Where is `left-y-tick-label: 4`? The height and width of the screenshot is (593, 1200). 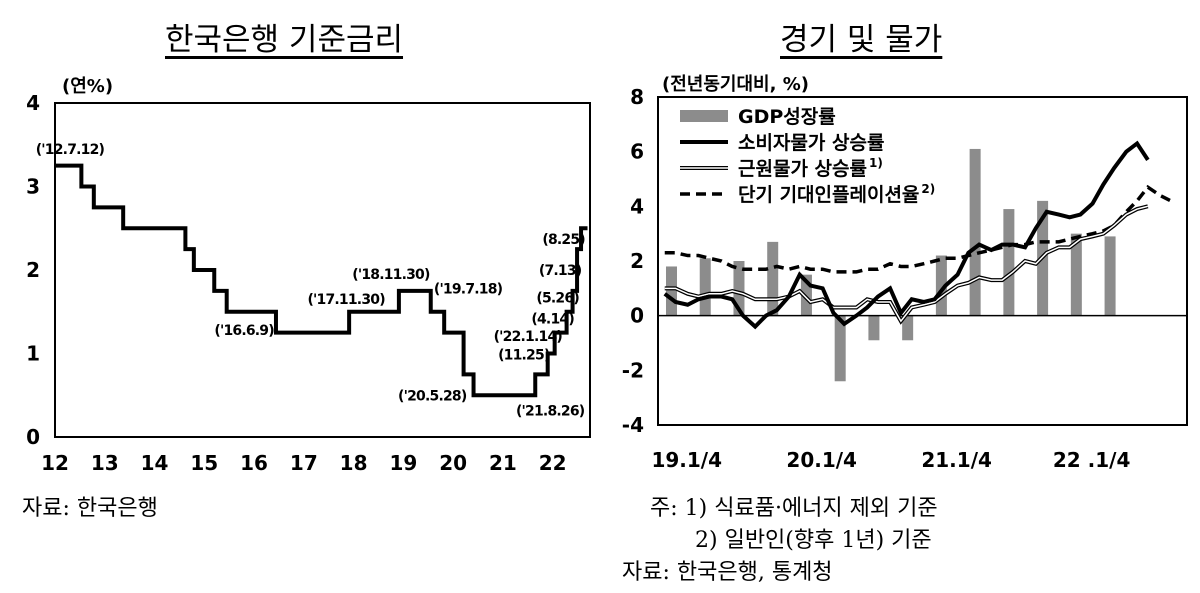
left-y-tick-label: 4 is located at coordinates (33, 103).